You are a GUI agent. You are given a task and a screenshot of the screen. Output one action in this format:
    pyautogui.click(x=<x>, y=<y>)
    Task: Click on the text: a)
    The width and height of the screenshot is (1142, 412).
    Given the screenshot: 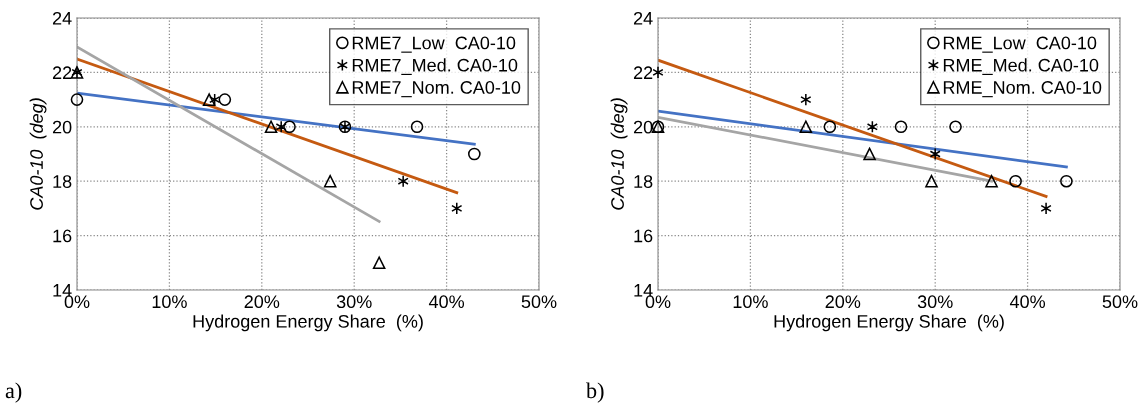 What is the action you would take?
    pyautogui.click(x=13, y=392)
    